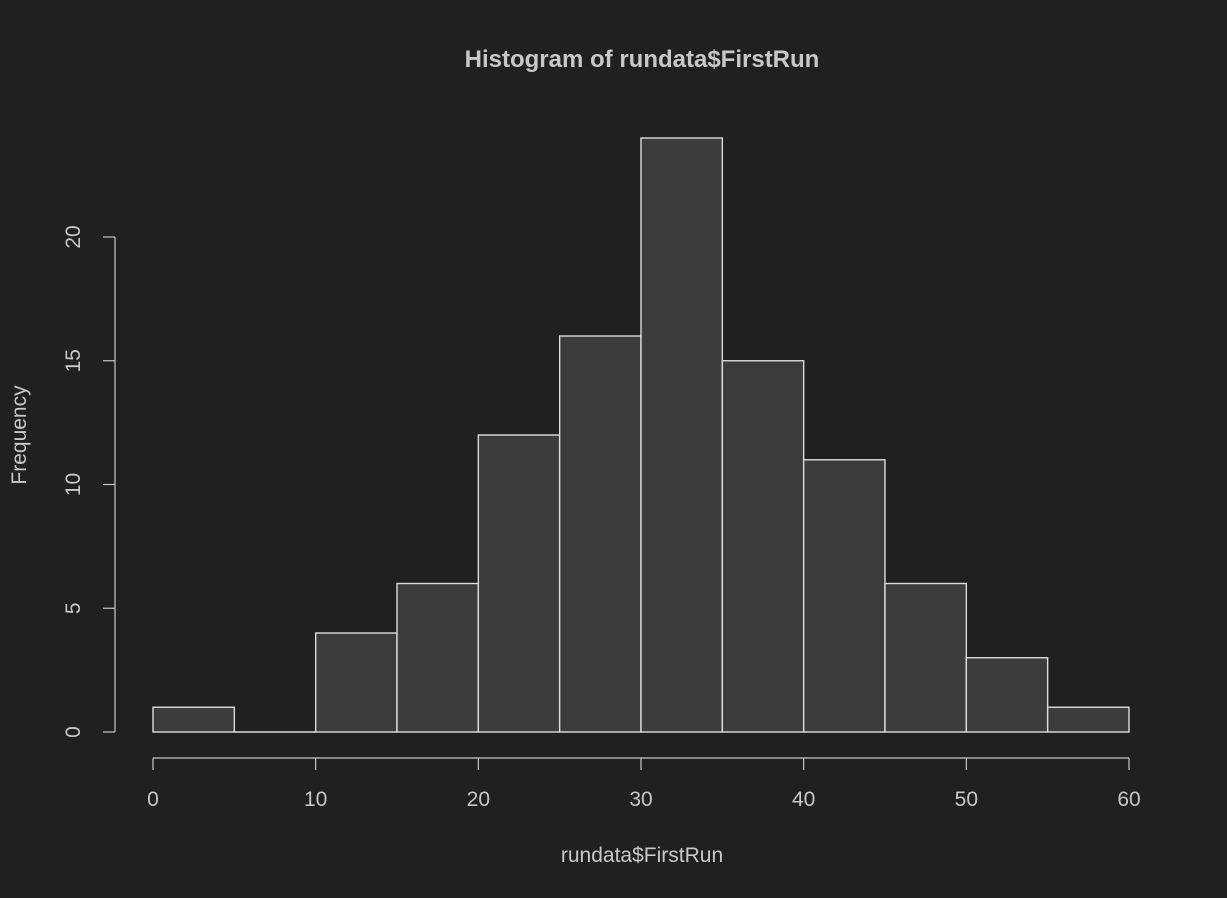 The width and height of the screenshot is (1227, 898). What do you see at coordinates (73, 608) in the screenshot?
I see `y-tick-label-5: 5` at bounding box center [73, 608].